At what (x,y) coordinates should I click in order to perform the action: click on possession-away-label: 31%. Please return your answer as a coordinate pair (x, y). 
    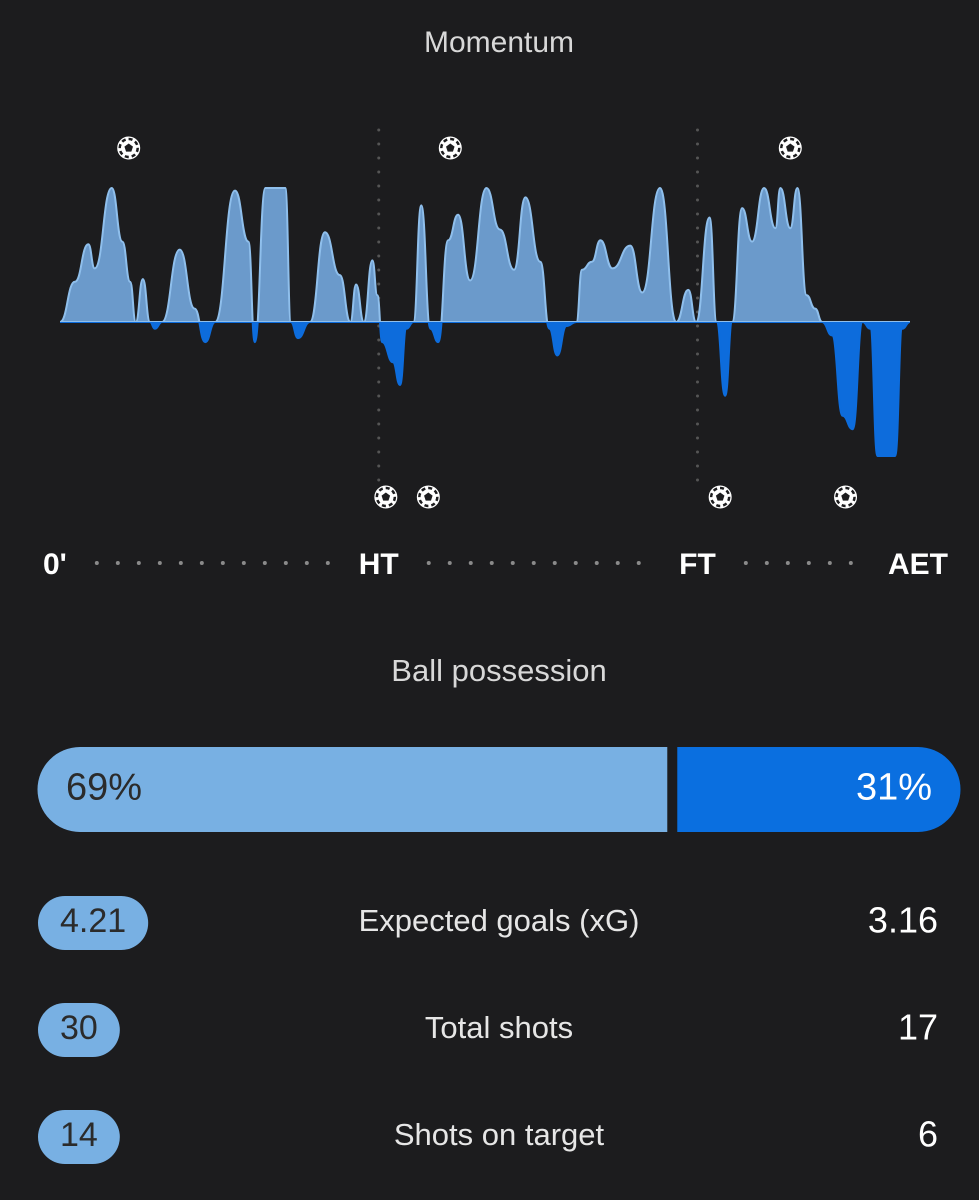
    Looking at the image, I should click on (894, 788).